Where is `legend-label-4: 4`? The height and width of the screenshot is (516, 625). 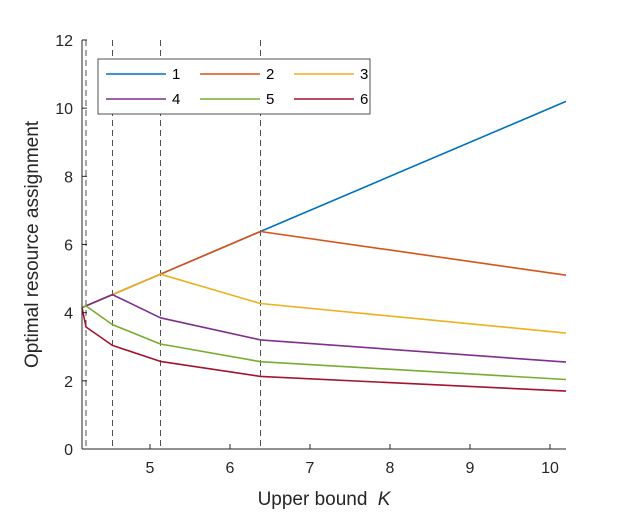
legend-label-4: 4 is located at coordinates (176, 99).